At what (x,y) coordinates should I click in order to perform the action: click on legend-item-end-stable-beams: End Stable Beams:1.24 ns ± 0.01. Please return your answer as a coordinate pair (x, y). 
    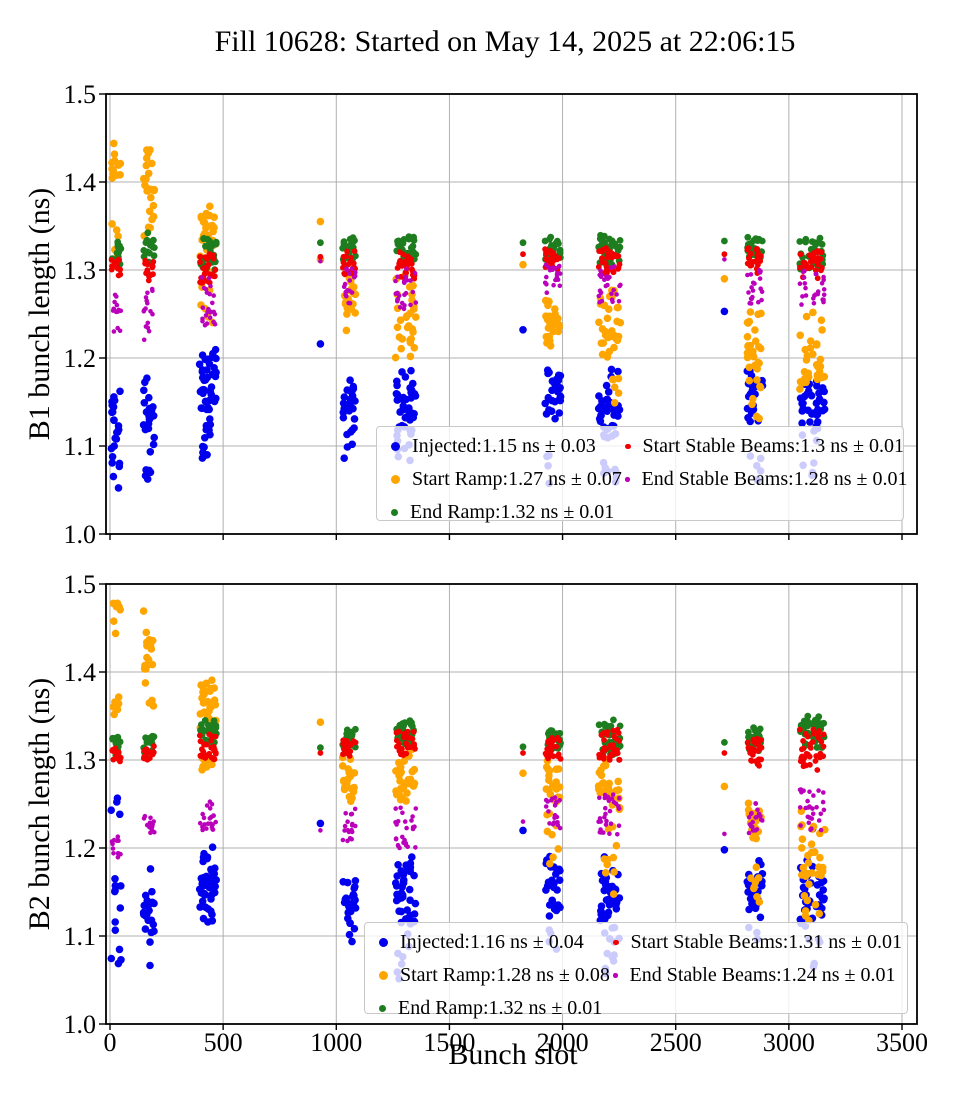
    Looking at the image, I should click on (754, 975).